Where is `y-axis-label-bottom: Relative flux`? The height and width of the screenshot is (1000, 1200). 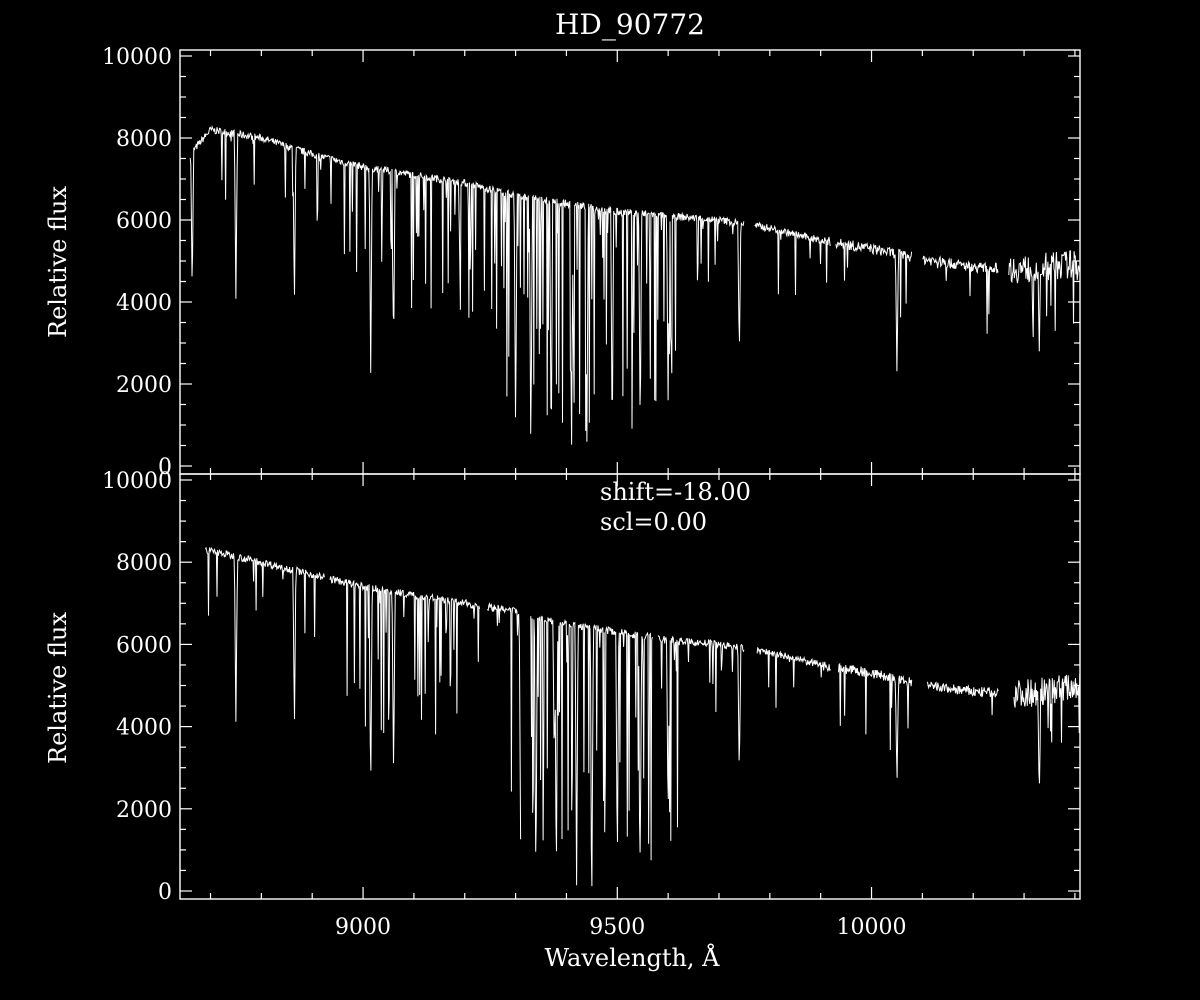 y-axis-label-bottom: Relative flux is located at coordinates (58, 688).